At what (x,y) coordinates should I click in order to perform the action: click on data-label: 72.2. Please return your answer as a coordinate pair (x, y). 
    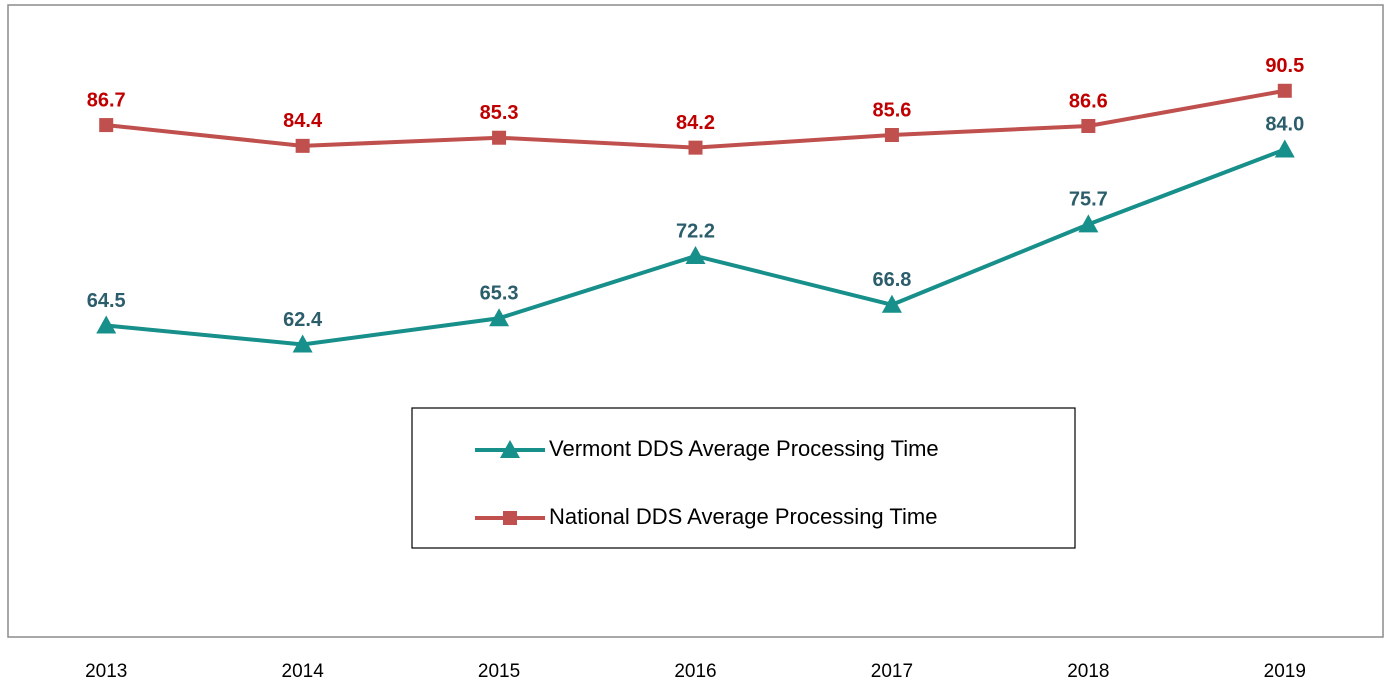
    Looking at the image, I should click on (695, 231).